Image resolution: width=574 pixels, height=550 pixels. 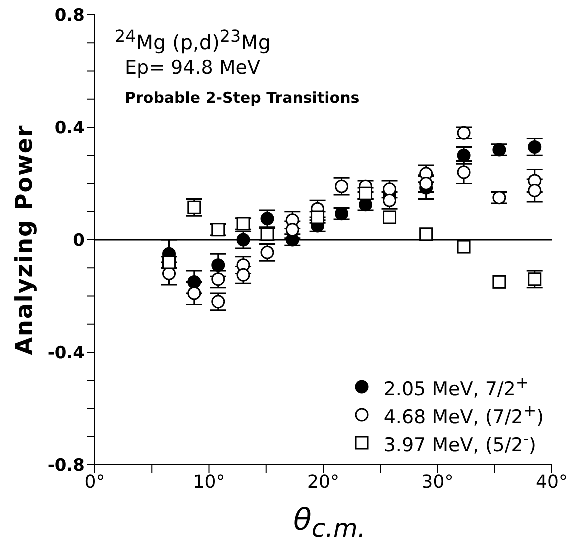 I want to click on legend-label: 3.97 MeV, (5/2$^{-}$), so click(x=460, y=443).